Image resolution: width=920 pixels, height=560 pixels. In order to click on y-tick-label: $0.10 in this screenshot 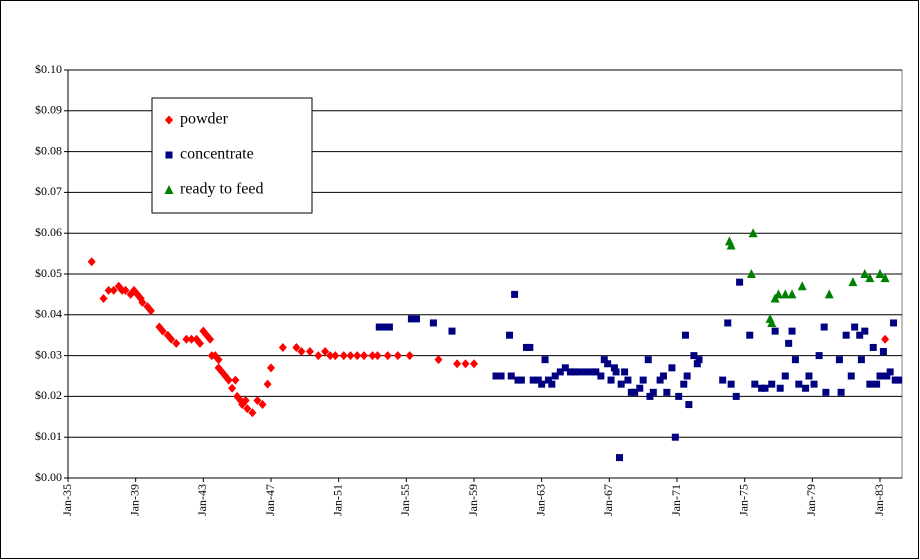, I will do `click(48, 69)`.